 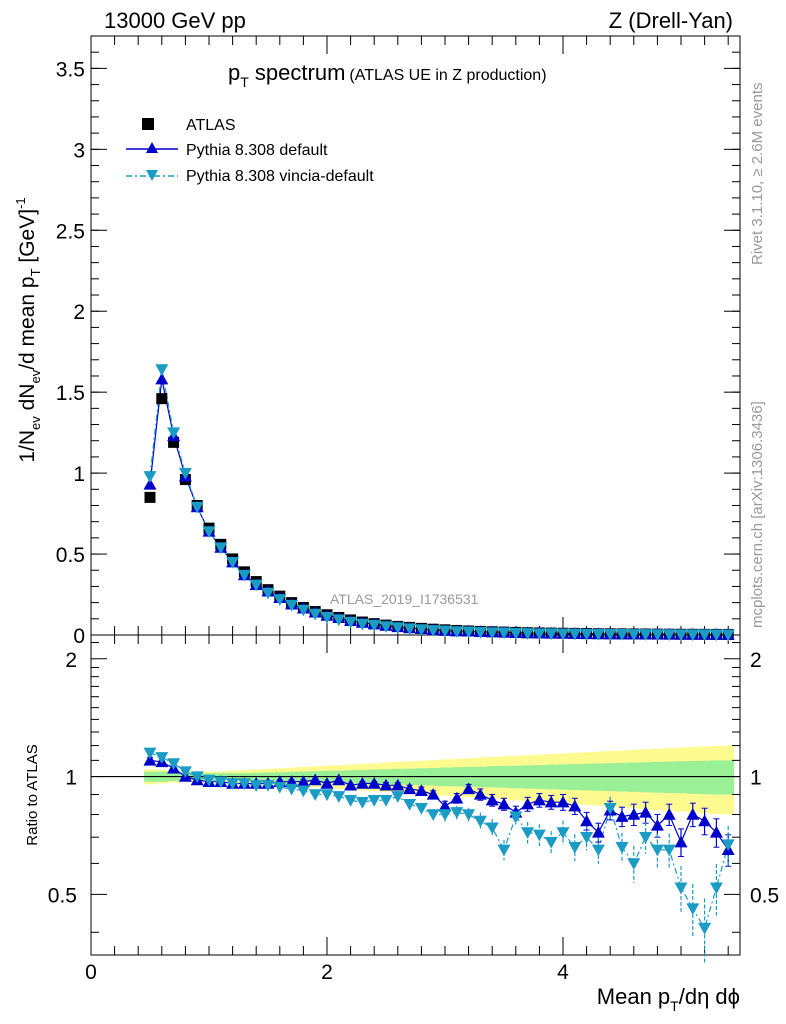 What do you see at coordinates (297, 72) in the screenshot?
I see `plot-title-rest: spectrum` at bounding box center [297, 72].